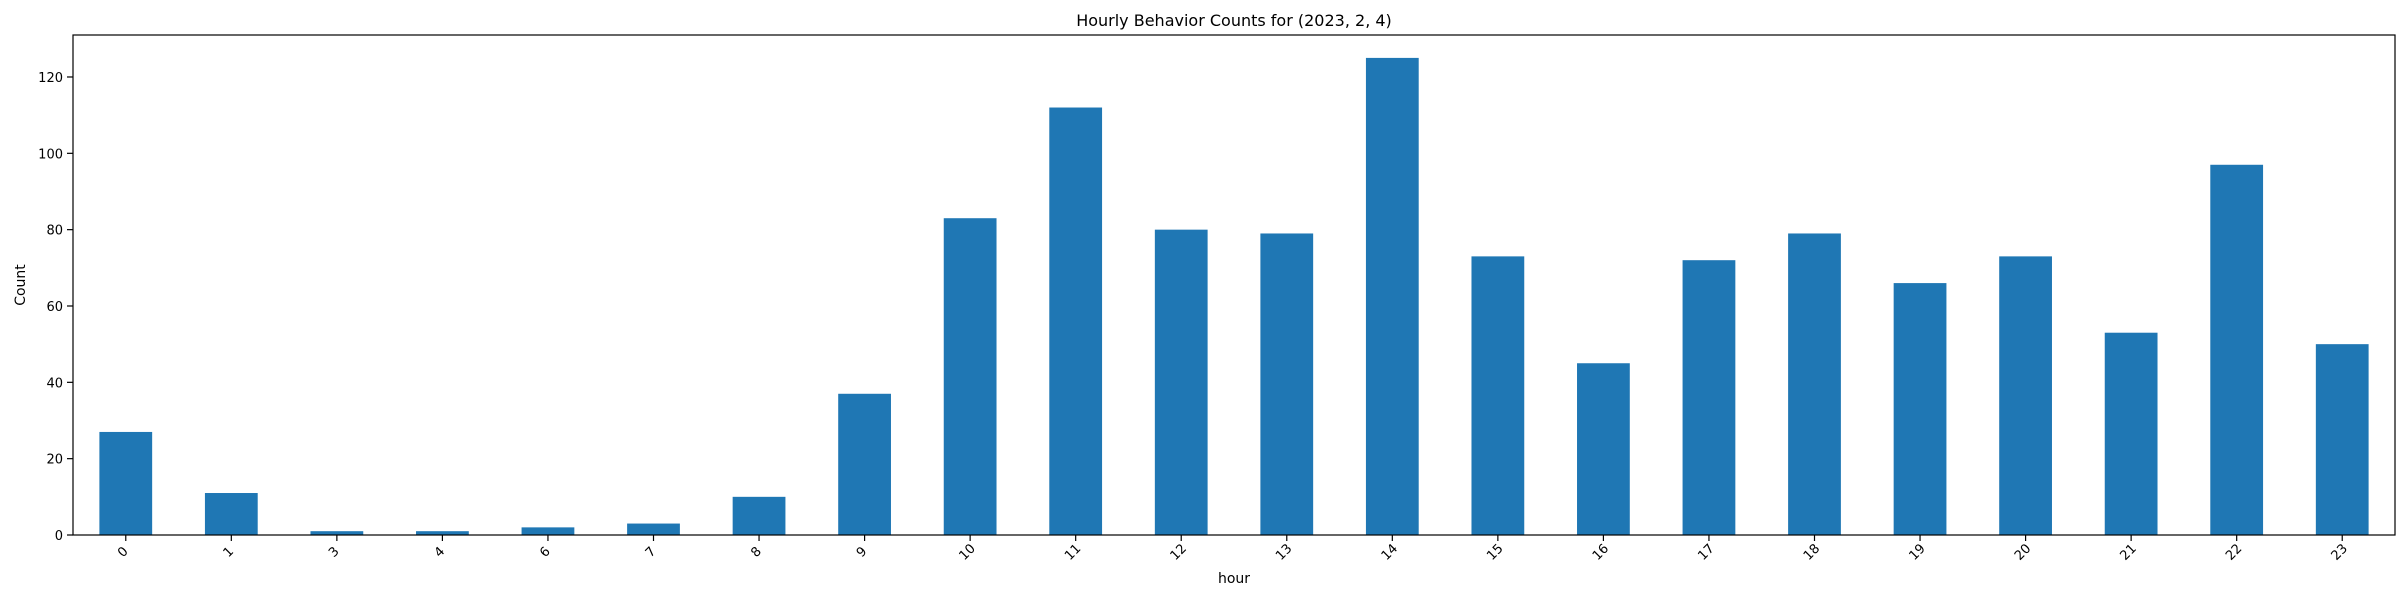  What do you see at coordinates (59, 536) in the screenshot?
I see `y-tick-label: 0` at bounding box center [59, 536].